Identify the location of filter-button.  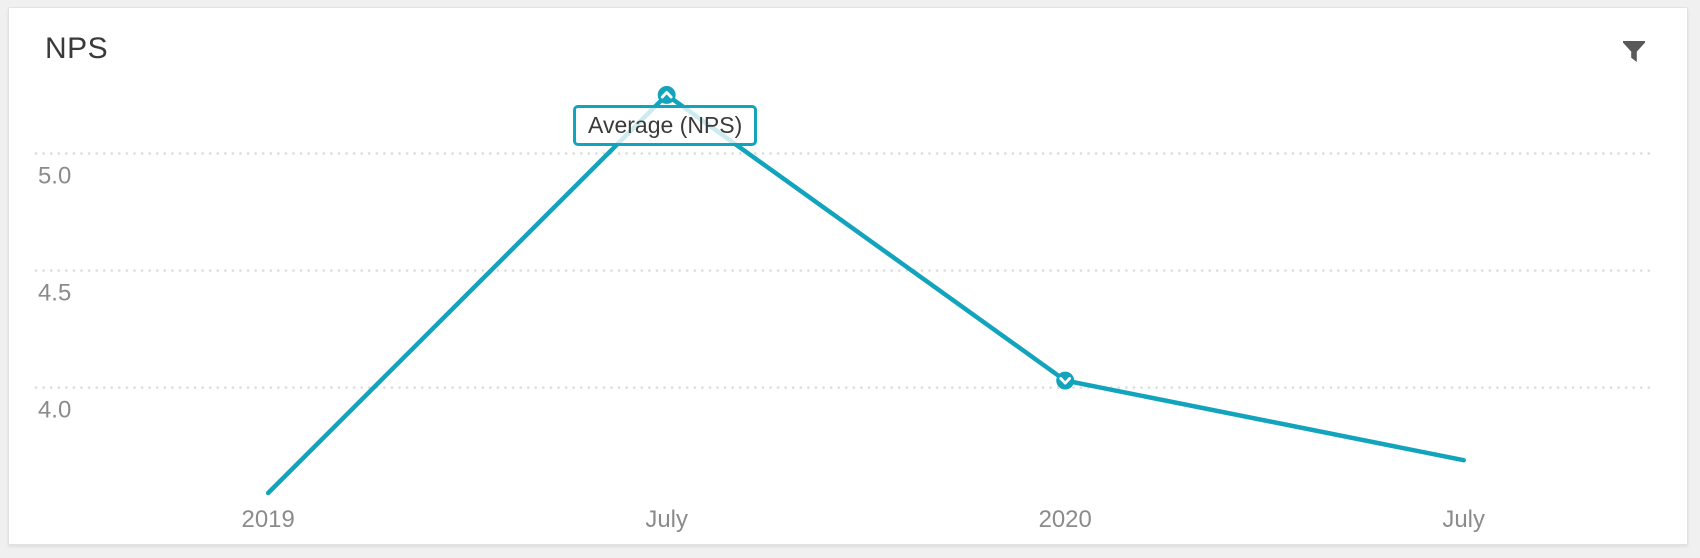
(1634, 51).